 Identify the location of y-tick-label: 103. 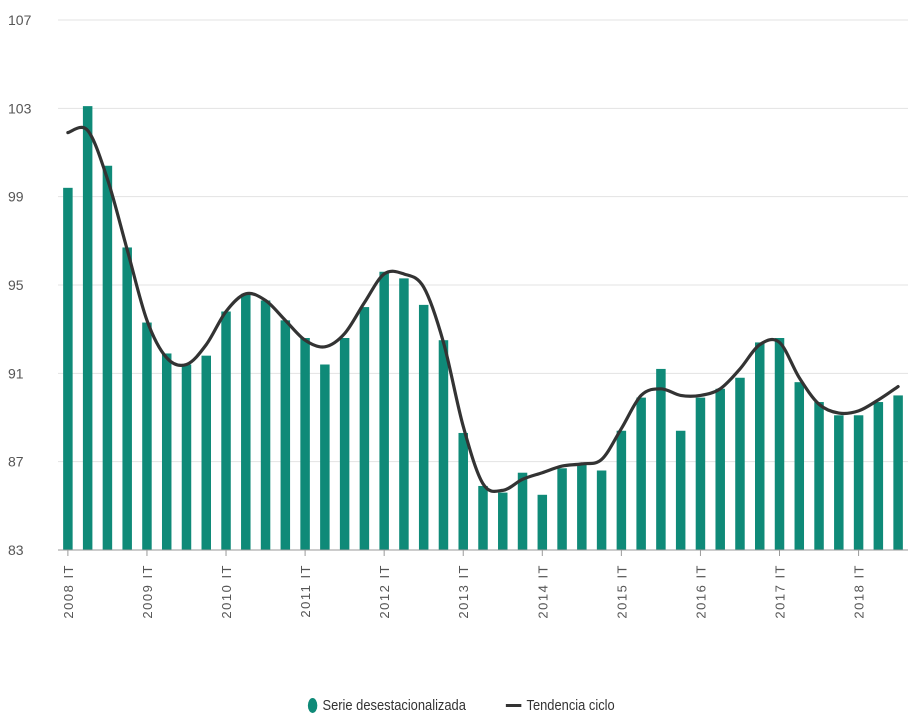
(20, 108).